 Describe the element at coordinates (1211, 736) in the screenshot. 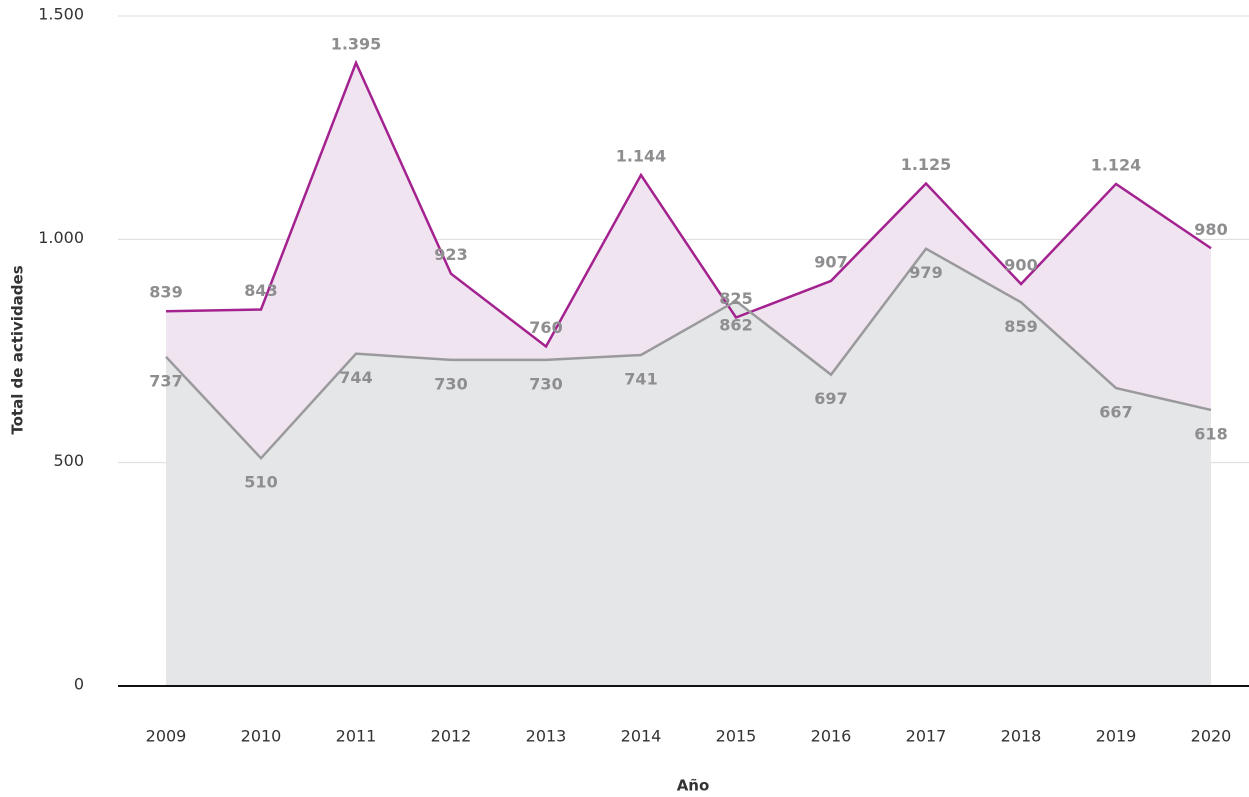

I see `x-tick-label: 2020` at that location.